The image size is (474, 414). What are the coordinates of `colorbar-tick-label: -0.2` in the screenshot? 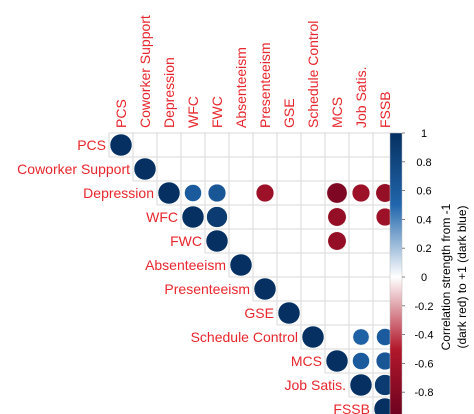 It's located at (424, 307).